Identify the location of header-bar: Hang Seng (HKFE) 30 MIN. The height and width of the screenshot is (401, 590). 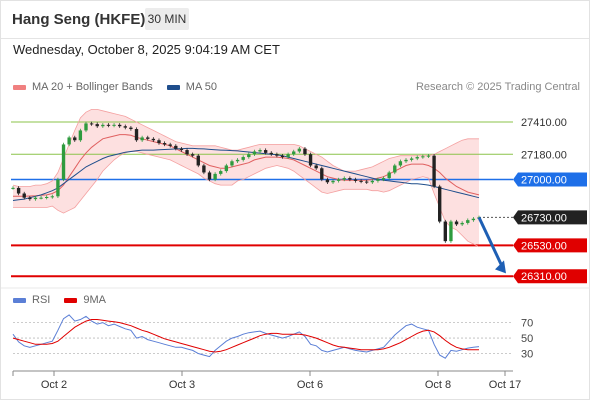
(295, 20).